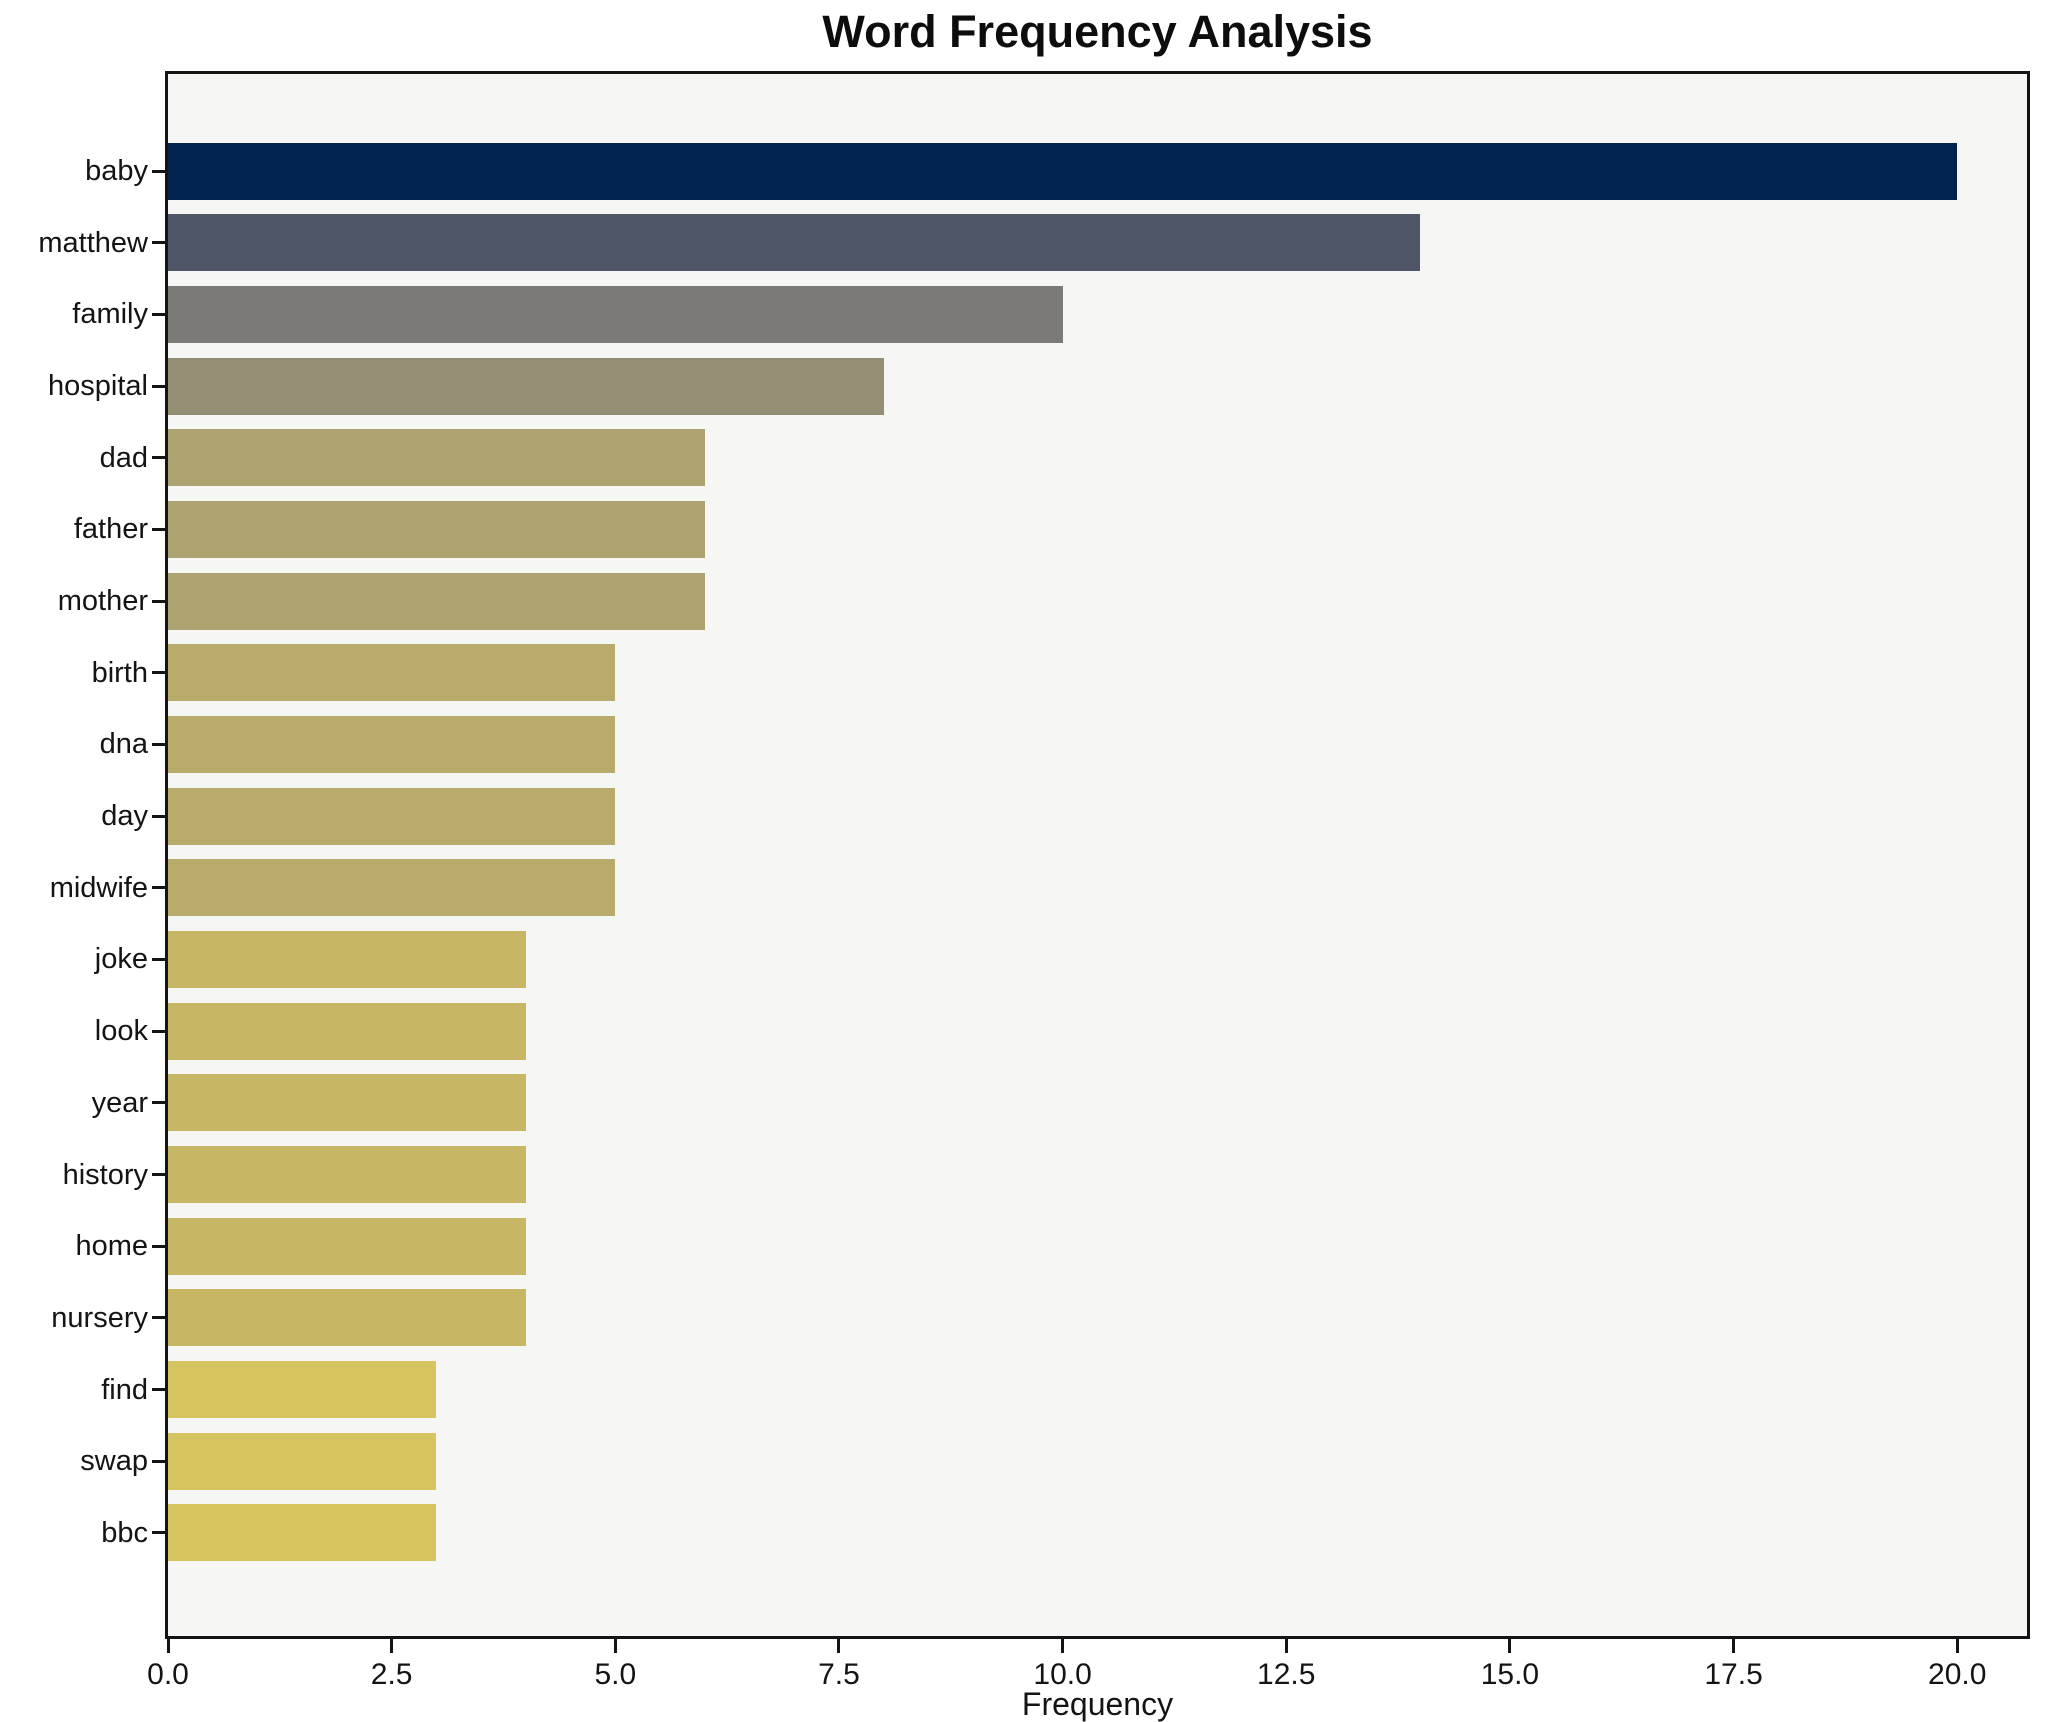 This screenshot has height=1722, width=2045. What do you see at coordinates (436, 601) in the screenshot?
I see `bar-mother` at bounding box center [436, 601].